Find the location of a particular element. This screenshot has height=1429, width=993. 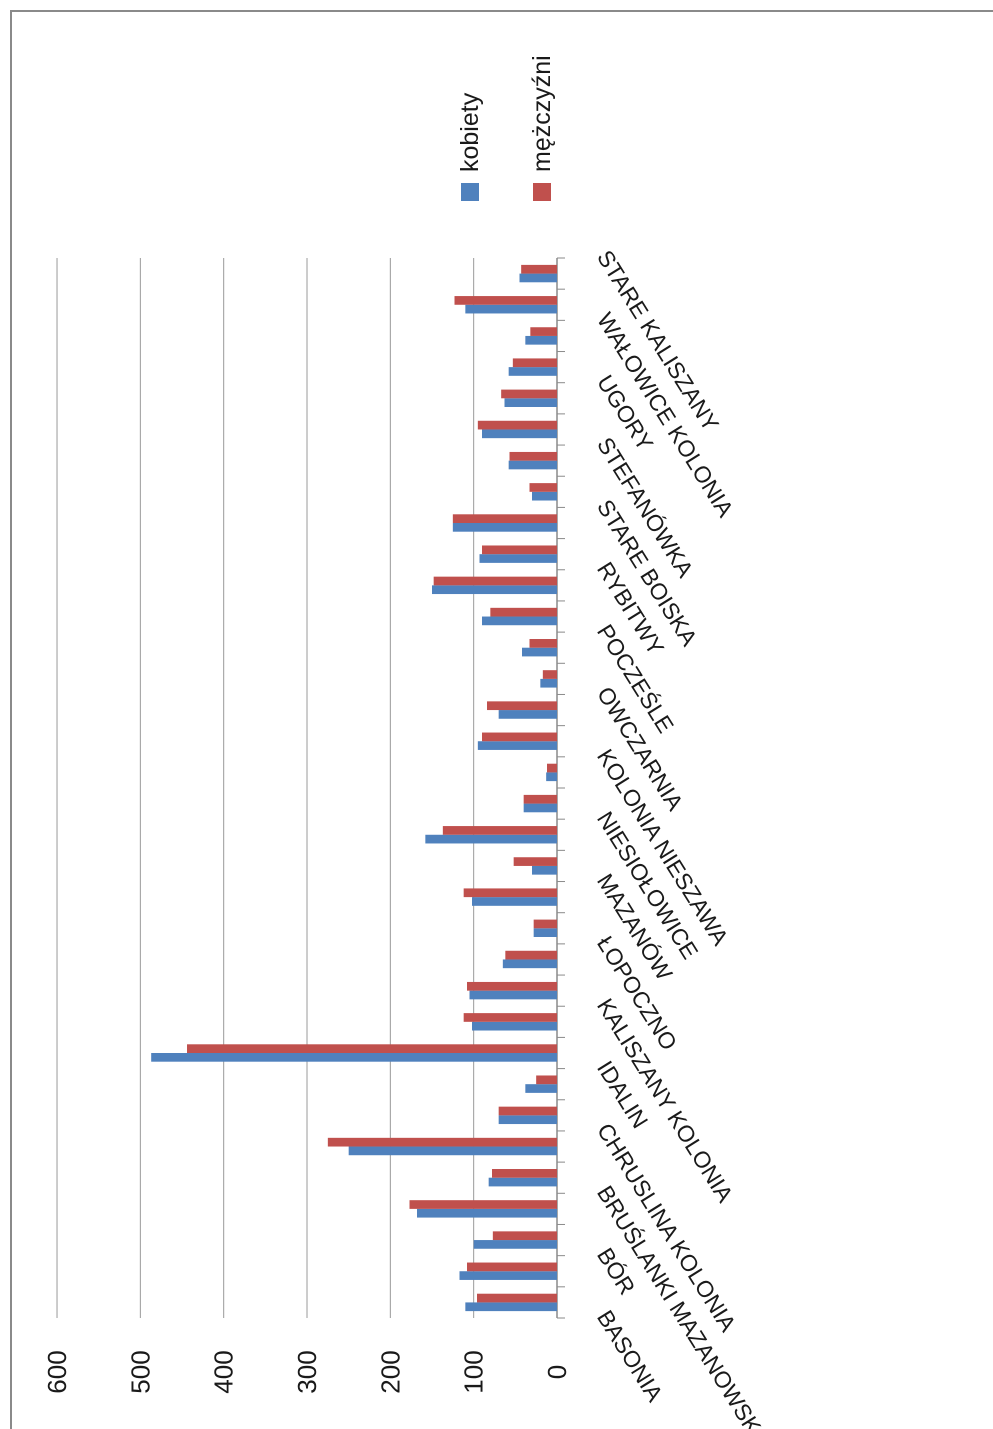

value-tick-label: 100 is located at coordinates (474, 1371).